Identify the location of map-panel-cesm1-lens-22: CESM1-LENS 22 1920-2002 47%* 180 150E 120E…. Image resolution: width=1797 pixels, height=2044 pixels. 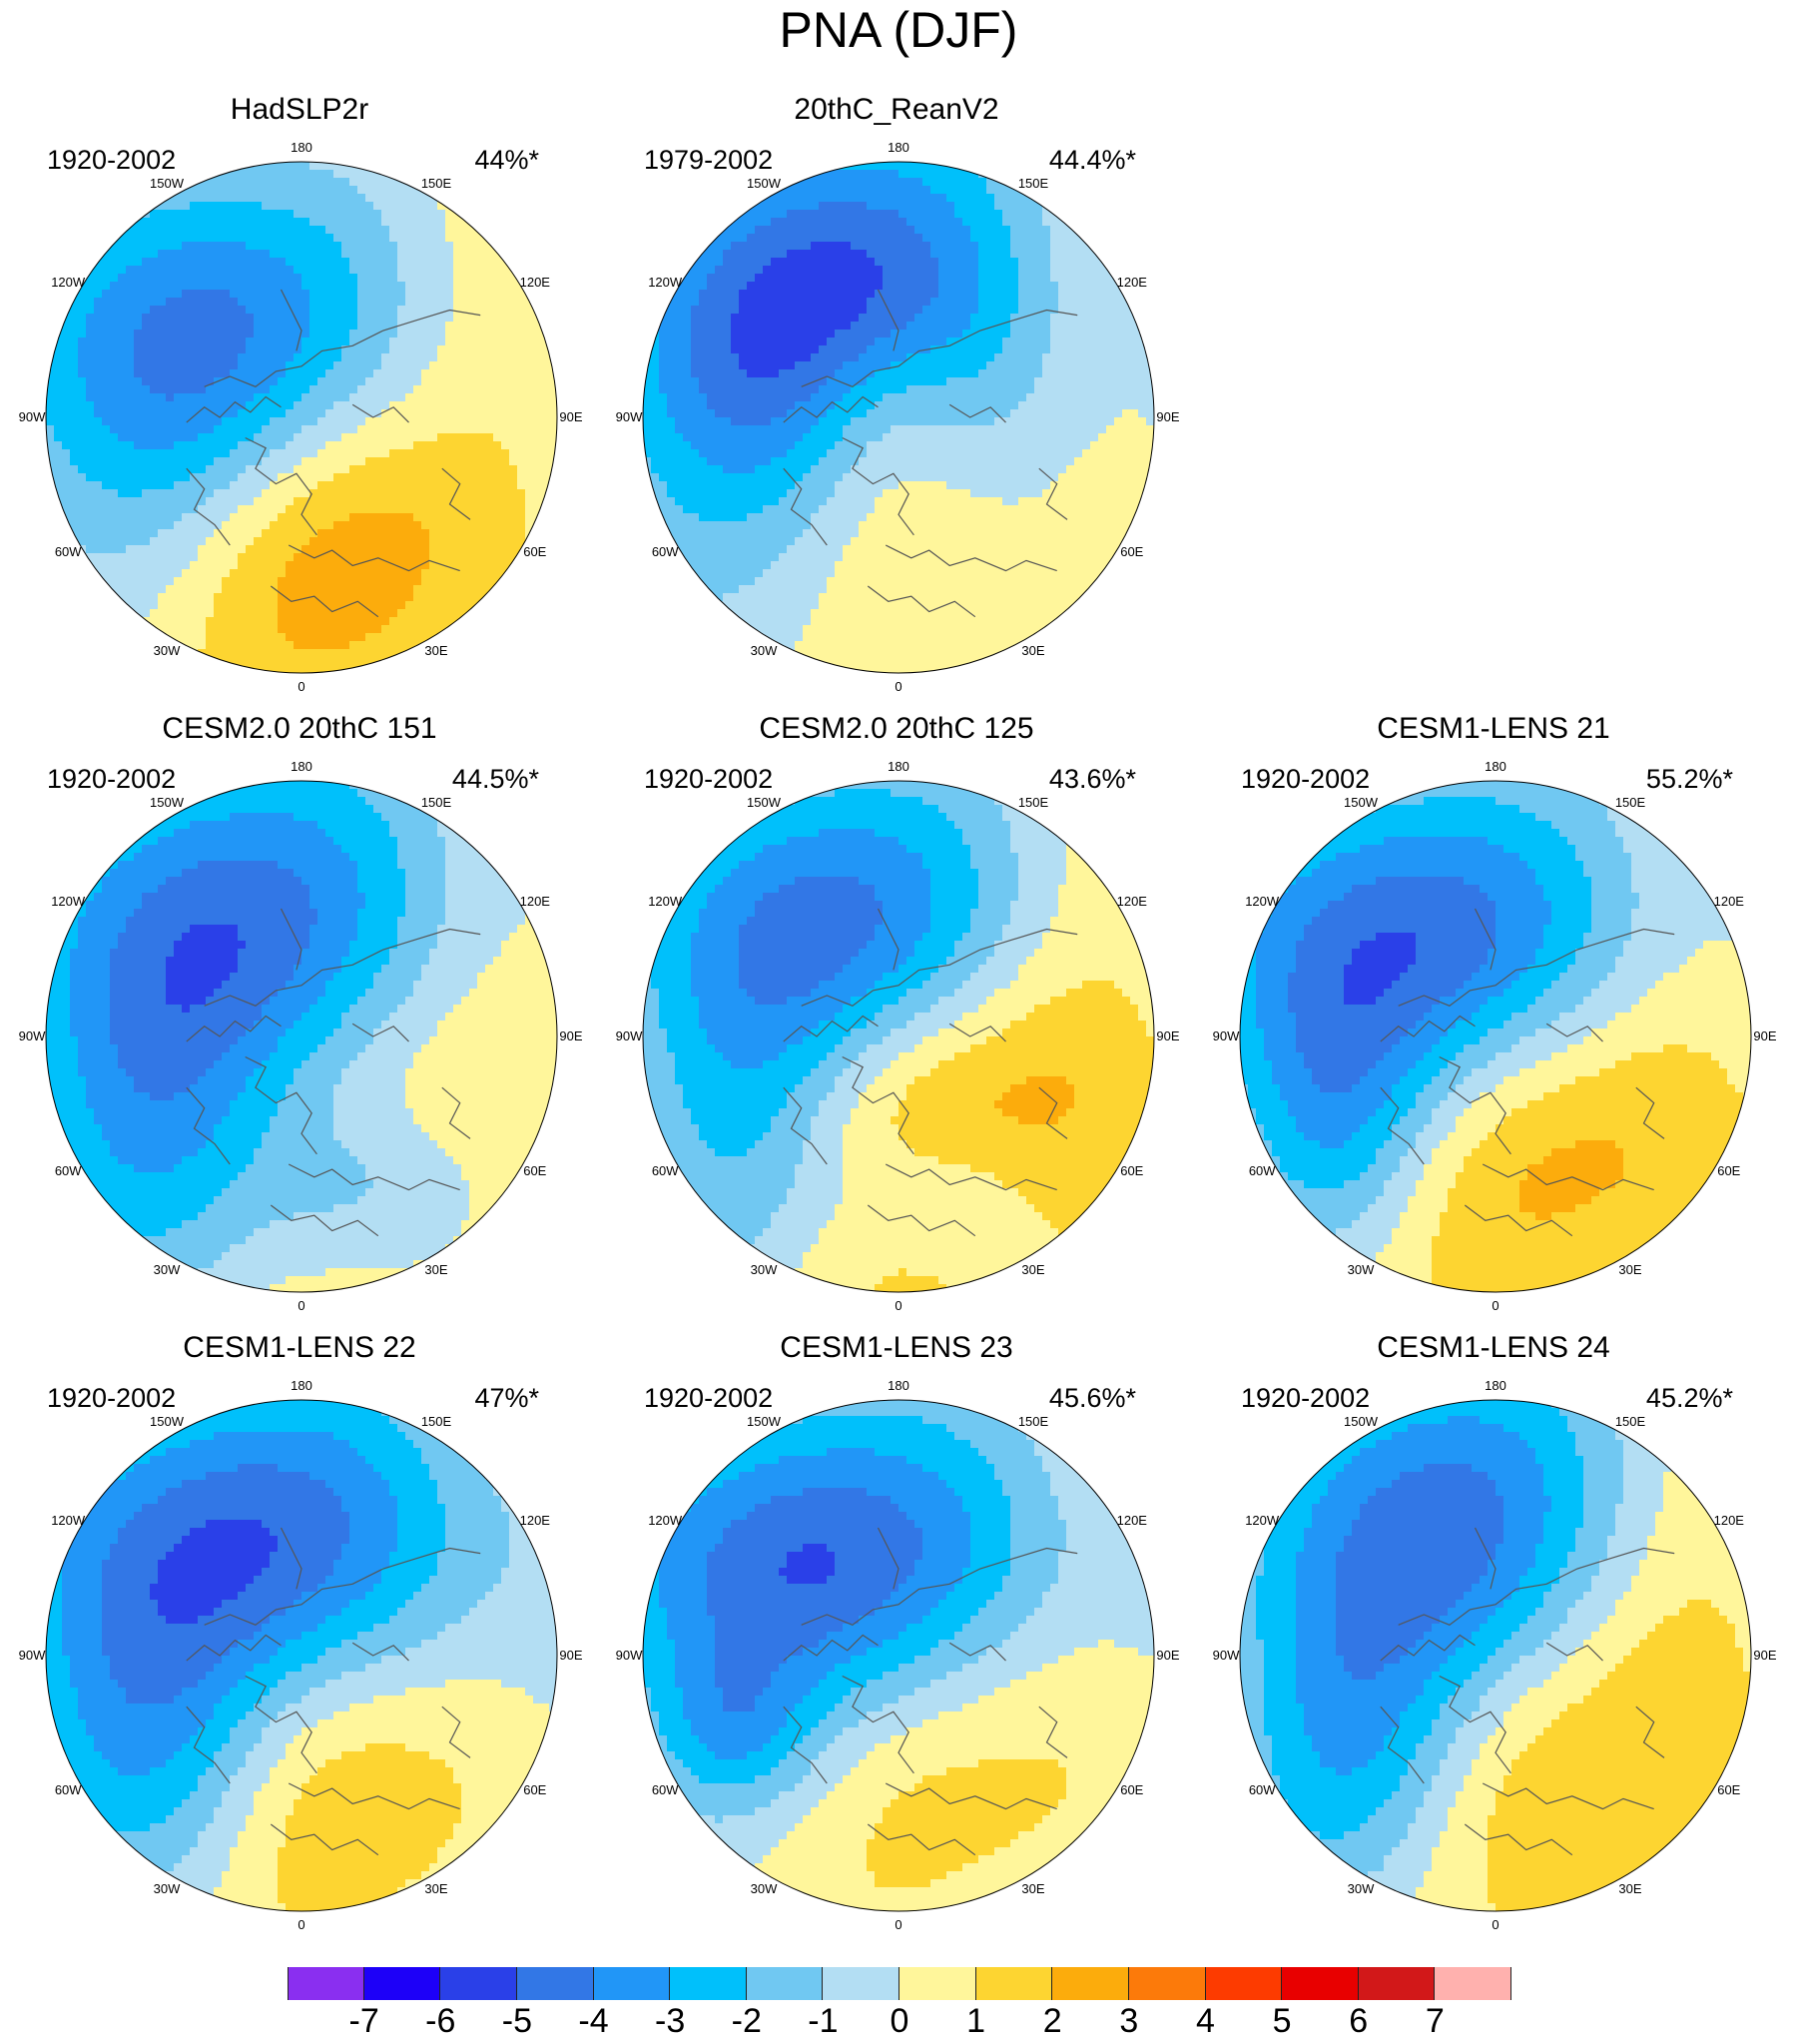
(299, 1639).